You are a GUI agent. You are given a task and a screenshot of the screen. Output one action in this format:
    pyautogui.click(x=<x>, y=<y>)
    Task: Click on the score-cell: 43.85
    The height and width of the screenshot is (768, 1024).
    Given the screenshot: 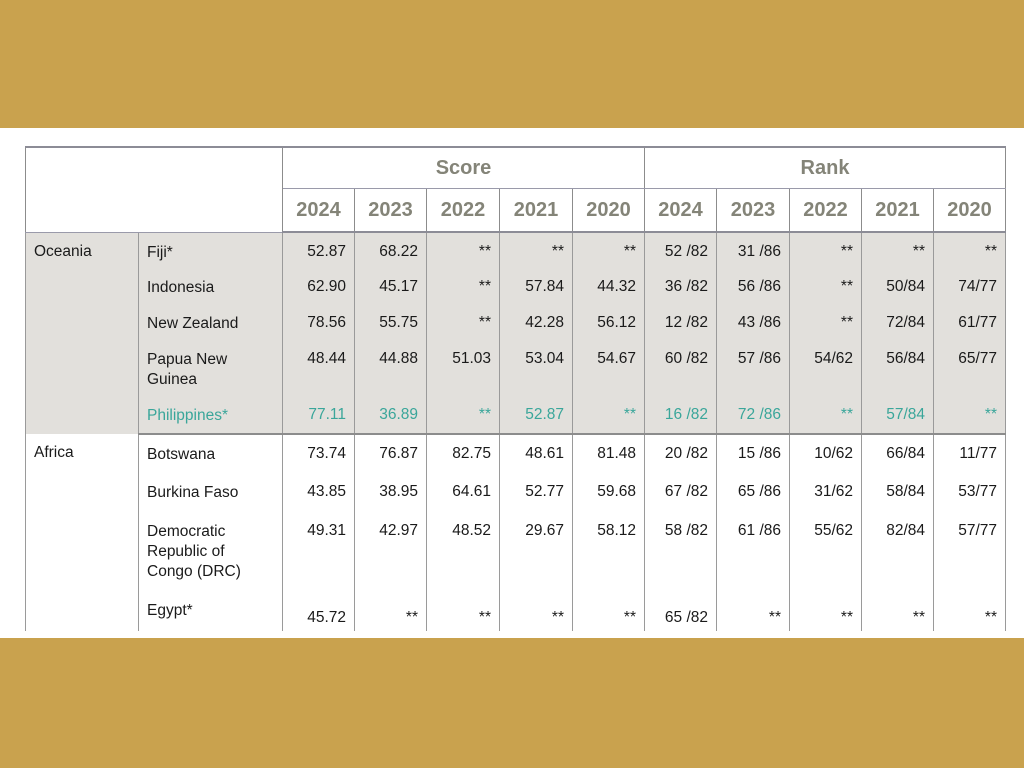 What is the action you would take?
    pyautogui.click(x=318, y=492)
    